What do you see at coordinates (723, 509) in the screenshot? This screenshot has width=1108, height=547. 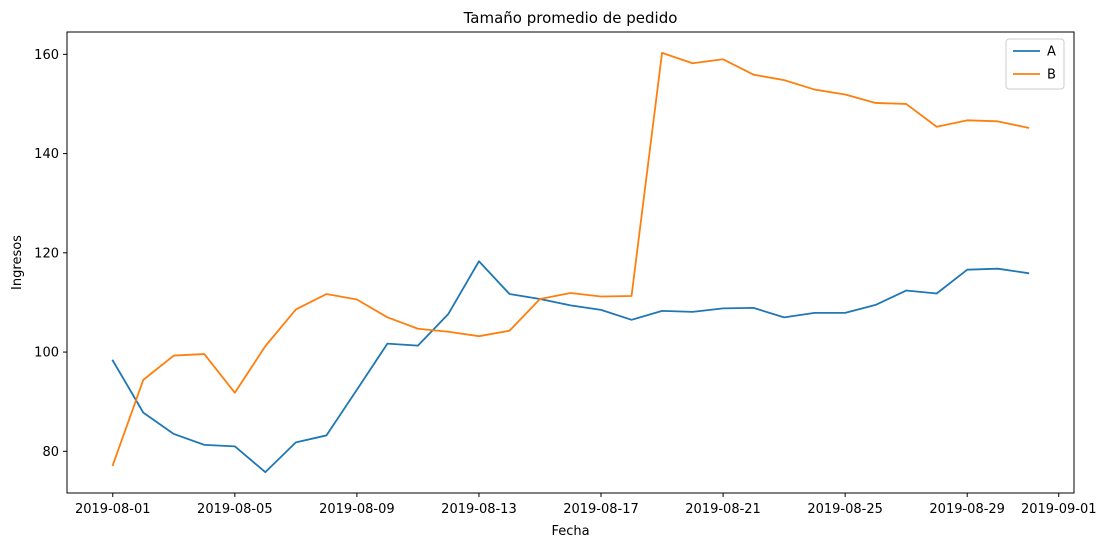 I see `x-tick-label: 2019-08-21` at bounding box center [723, 509].